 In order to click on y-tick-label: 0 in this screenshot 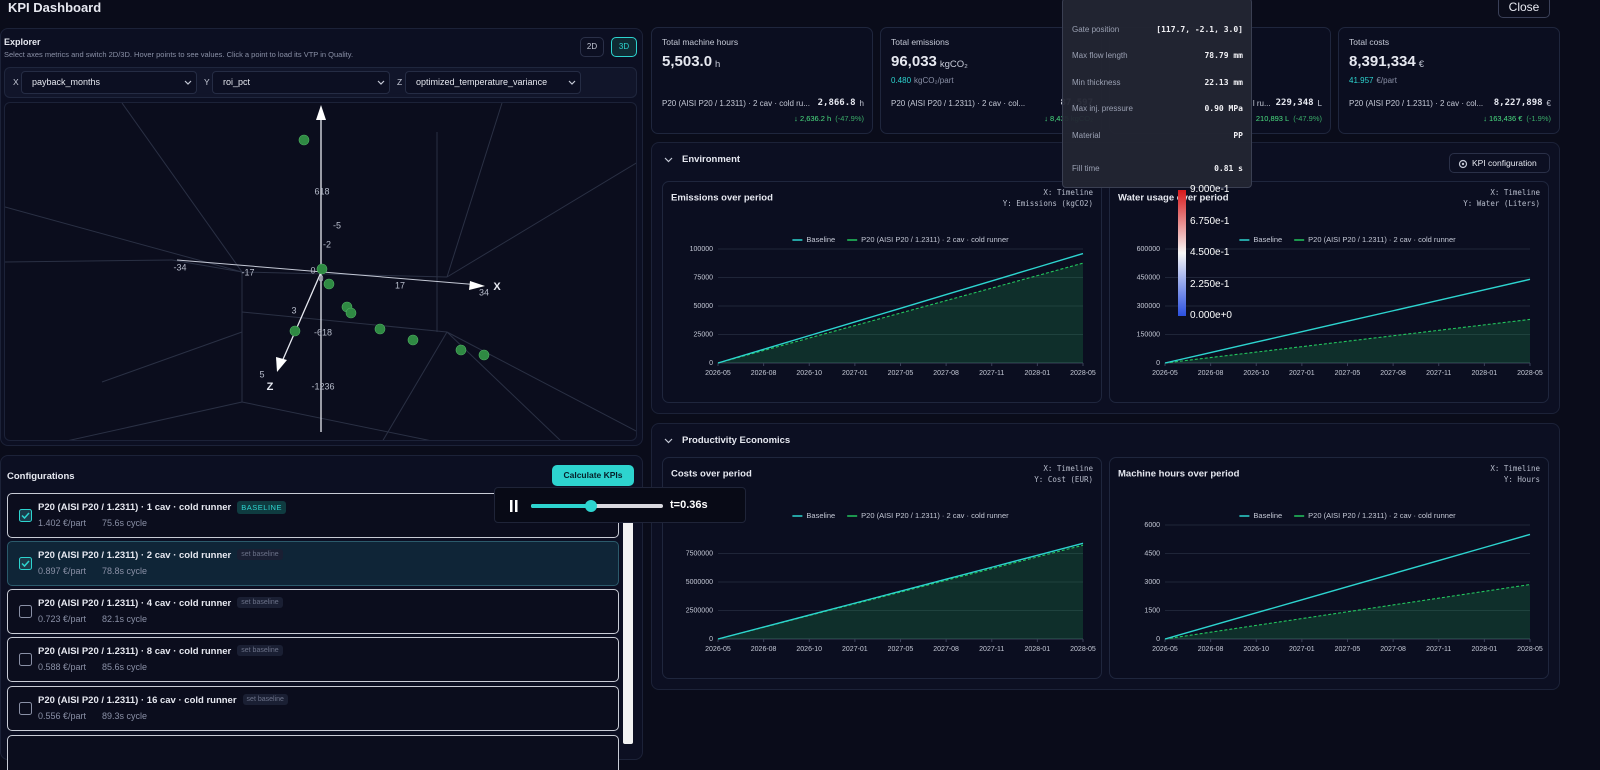, I will do `click(711, 363)`.